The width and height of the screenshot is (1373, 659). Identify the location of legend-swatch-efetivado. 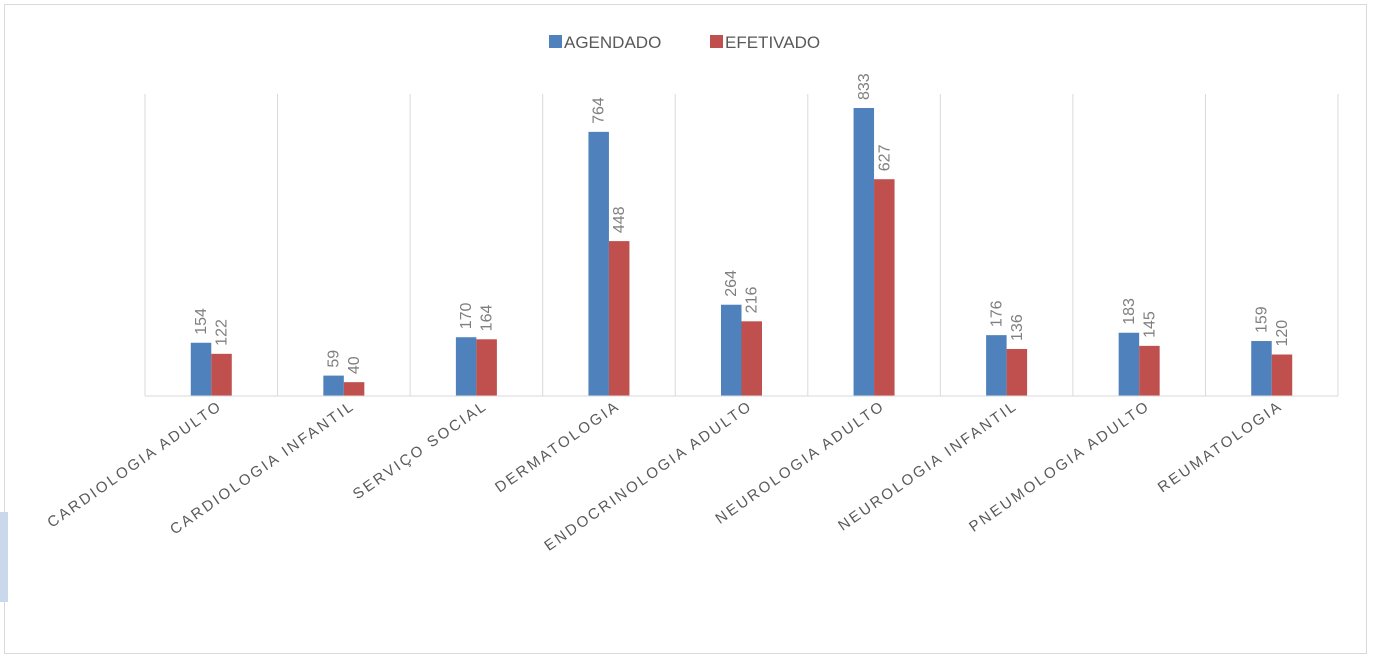
(716, 41).